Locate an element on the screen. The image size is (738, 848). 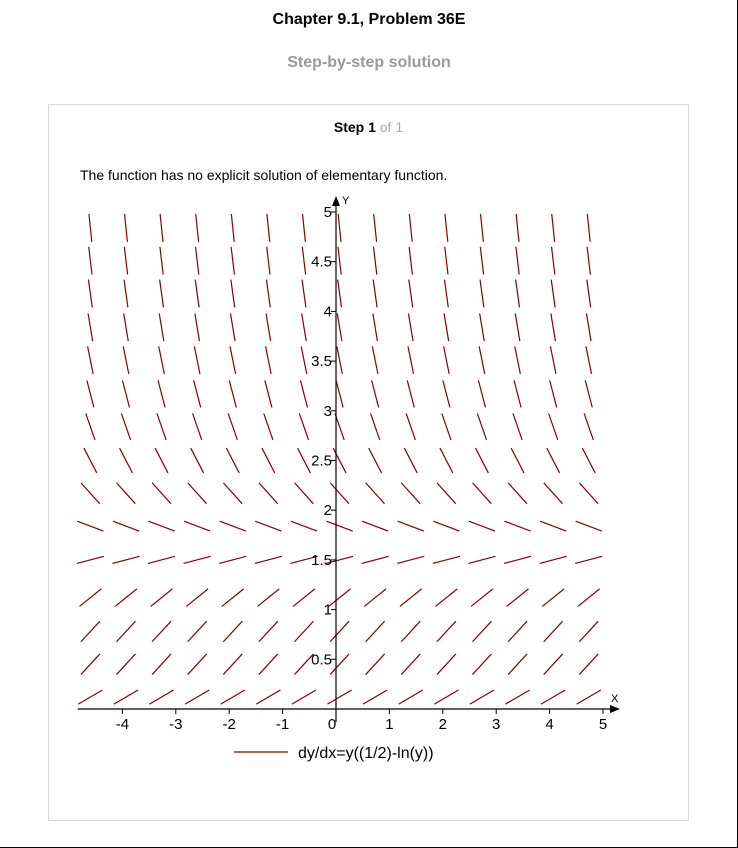
y-tick-label: 2 is located at coordinates (328, 510).